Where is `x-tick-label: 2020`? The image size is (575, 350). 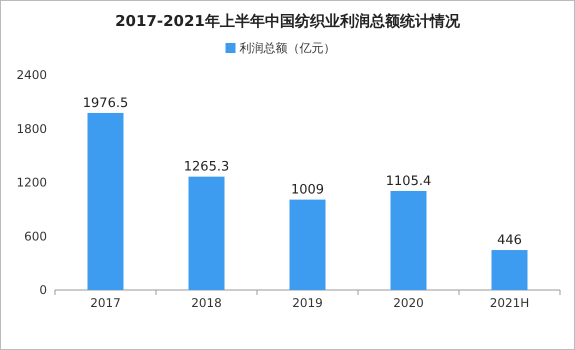 x-tick-label: 2020 is located at coordinates (408, 303).